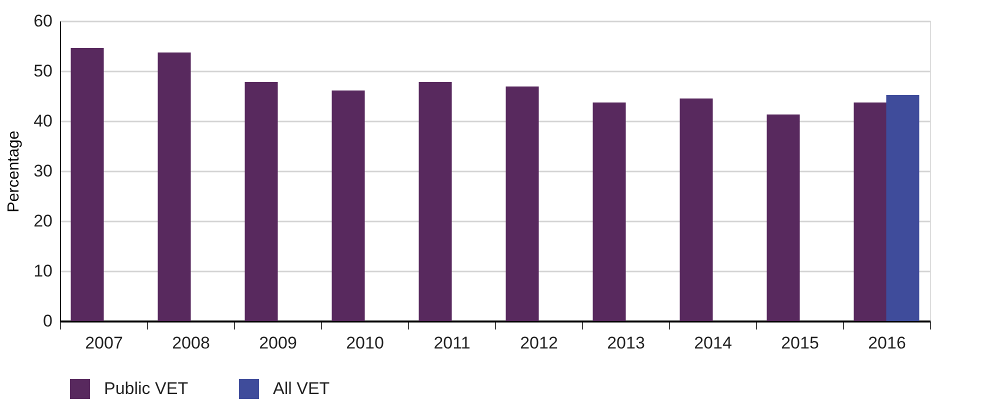 Image resolution: width=996 pixels, height=419 pixels. I want to click on x-tick-label: 2013, so click(626, 343).